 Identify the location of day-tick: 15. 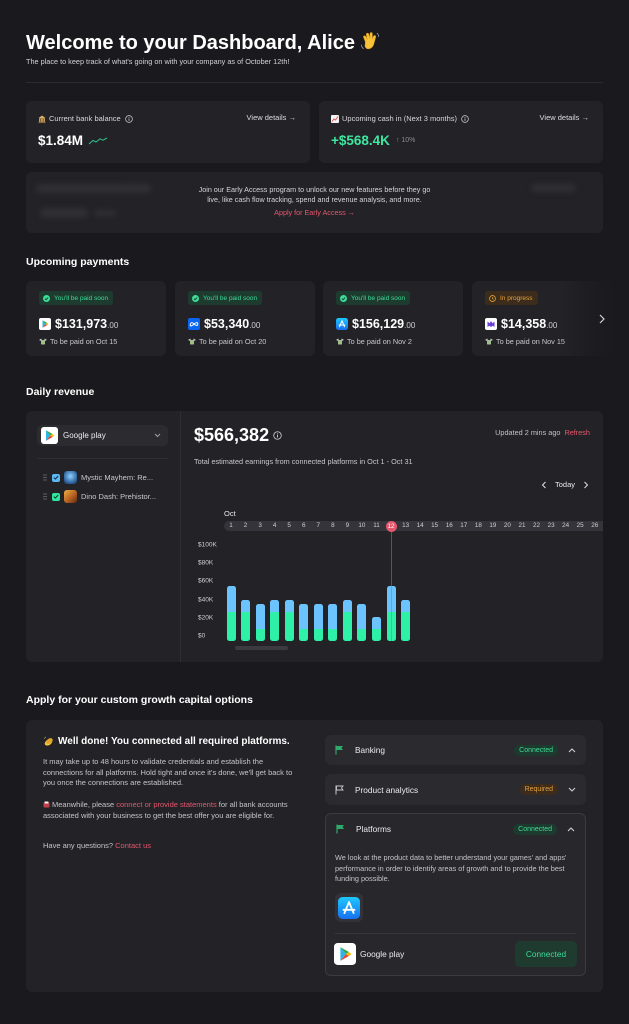
(435, 525).